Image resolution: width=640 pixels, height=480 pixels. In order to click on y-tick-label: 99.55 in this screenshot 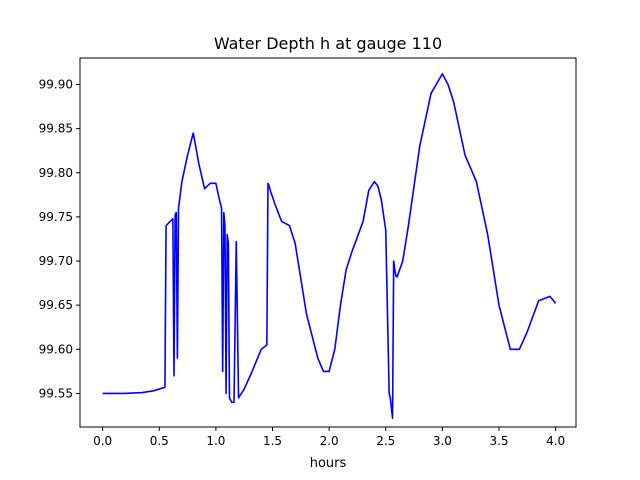, I will do `click(56, 393)`.